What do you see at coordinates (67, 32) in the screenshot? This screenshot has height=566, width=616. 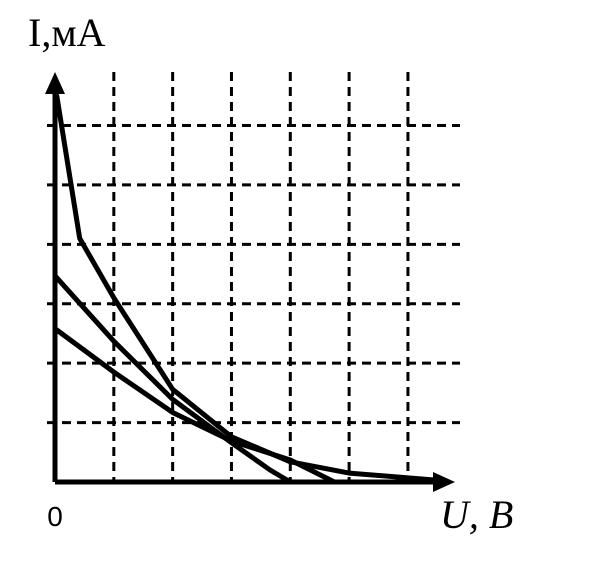 I see `y-axis-label: I,мА` at bounding box center [67, 32].